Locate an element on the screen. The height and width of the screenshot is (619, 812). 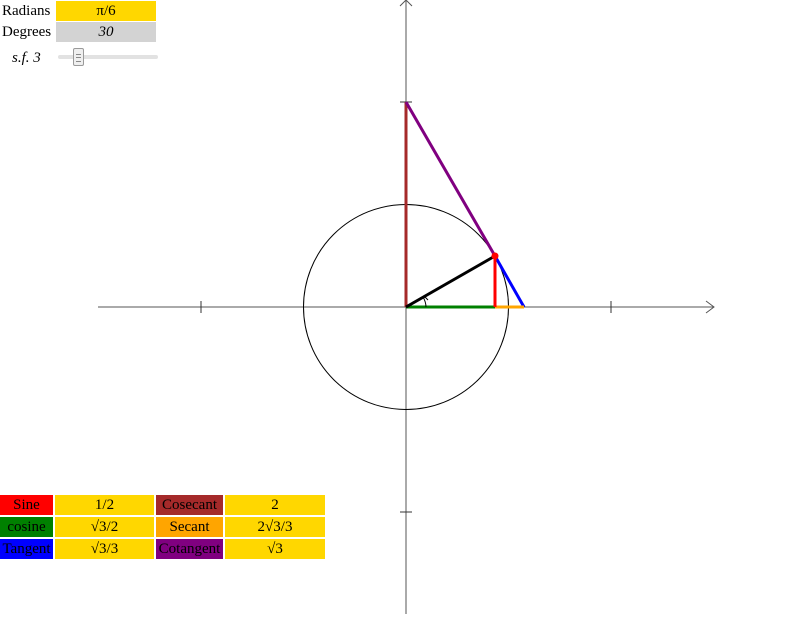
significant-figures-slider-handle is located at coordinates (78, 57).